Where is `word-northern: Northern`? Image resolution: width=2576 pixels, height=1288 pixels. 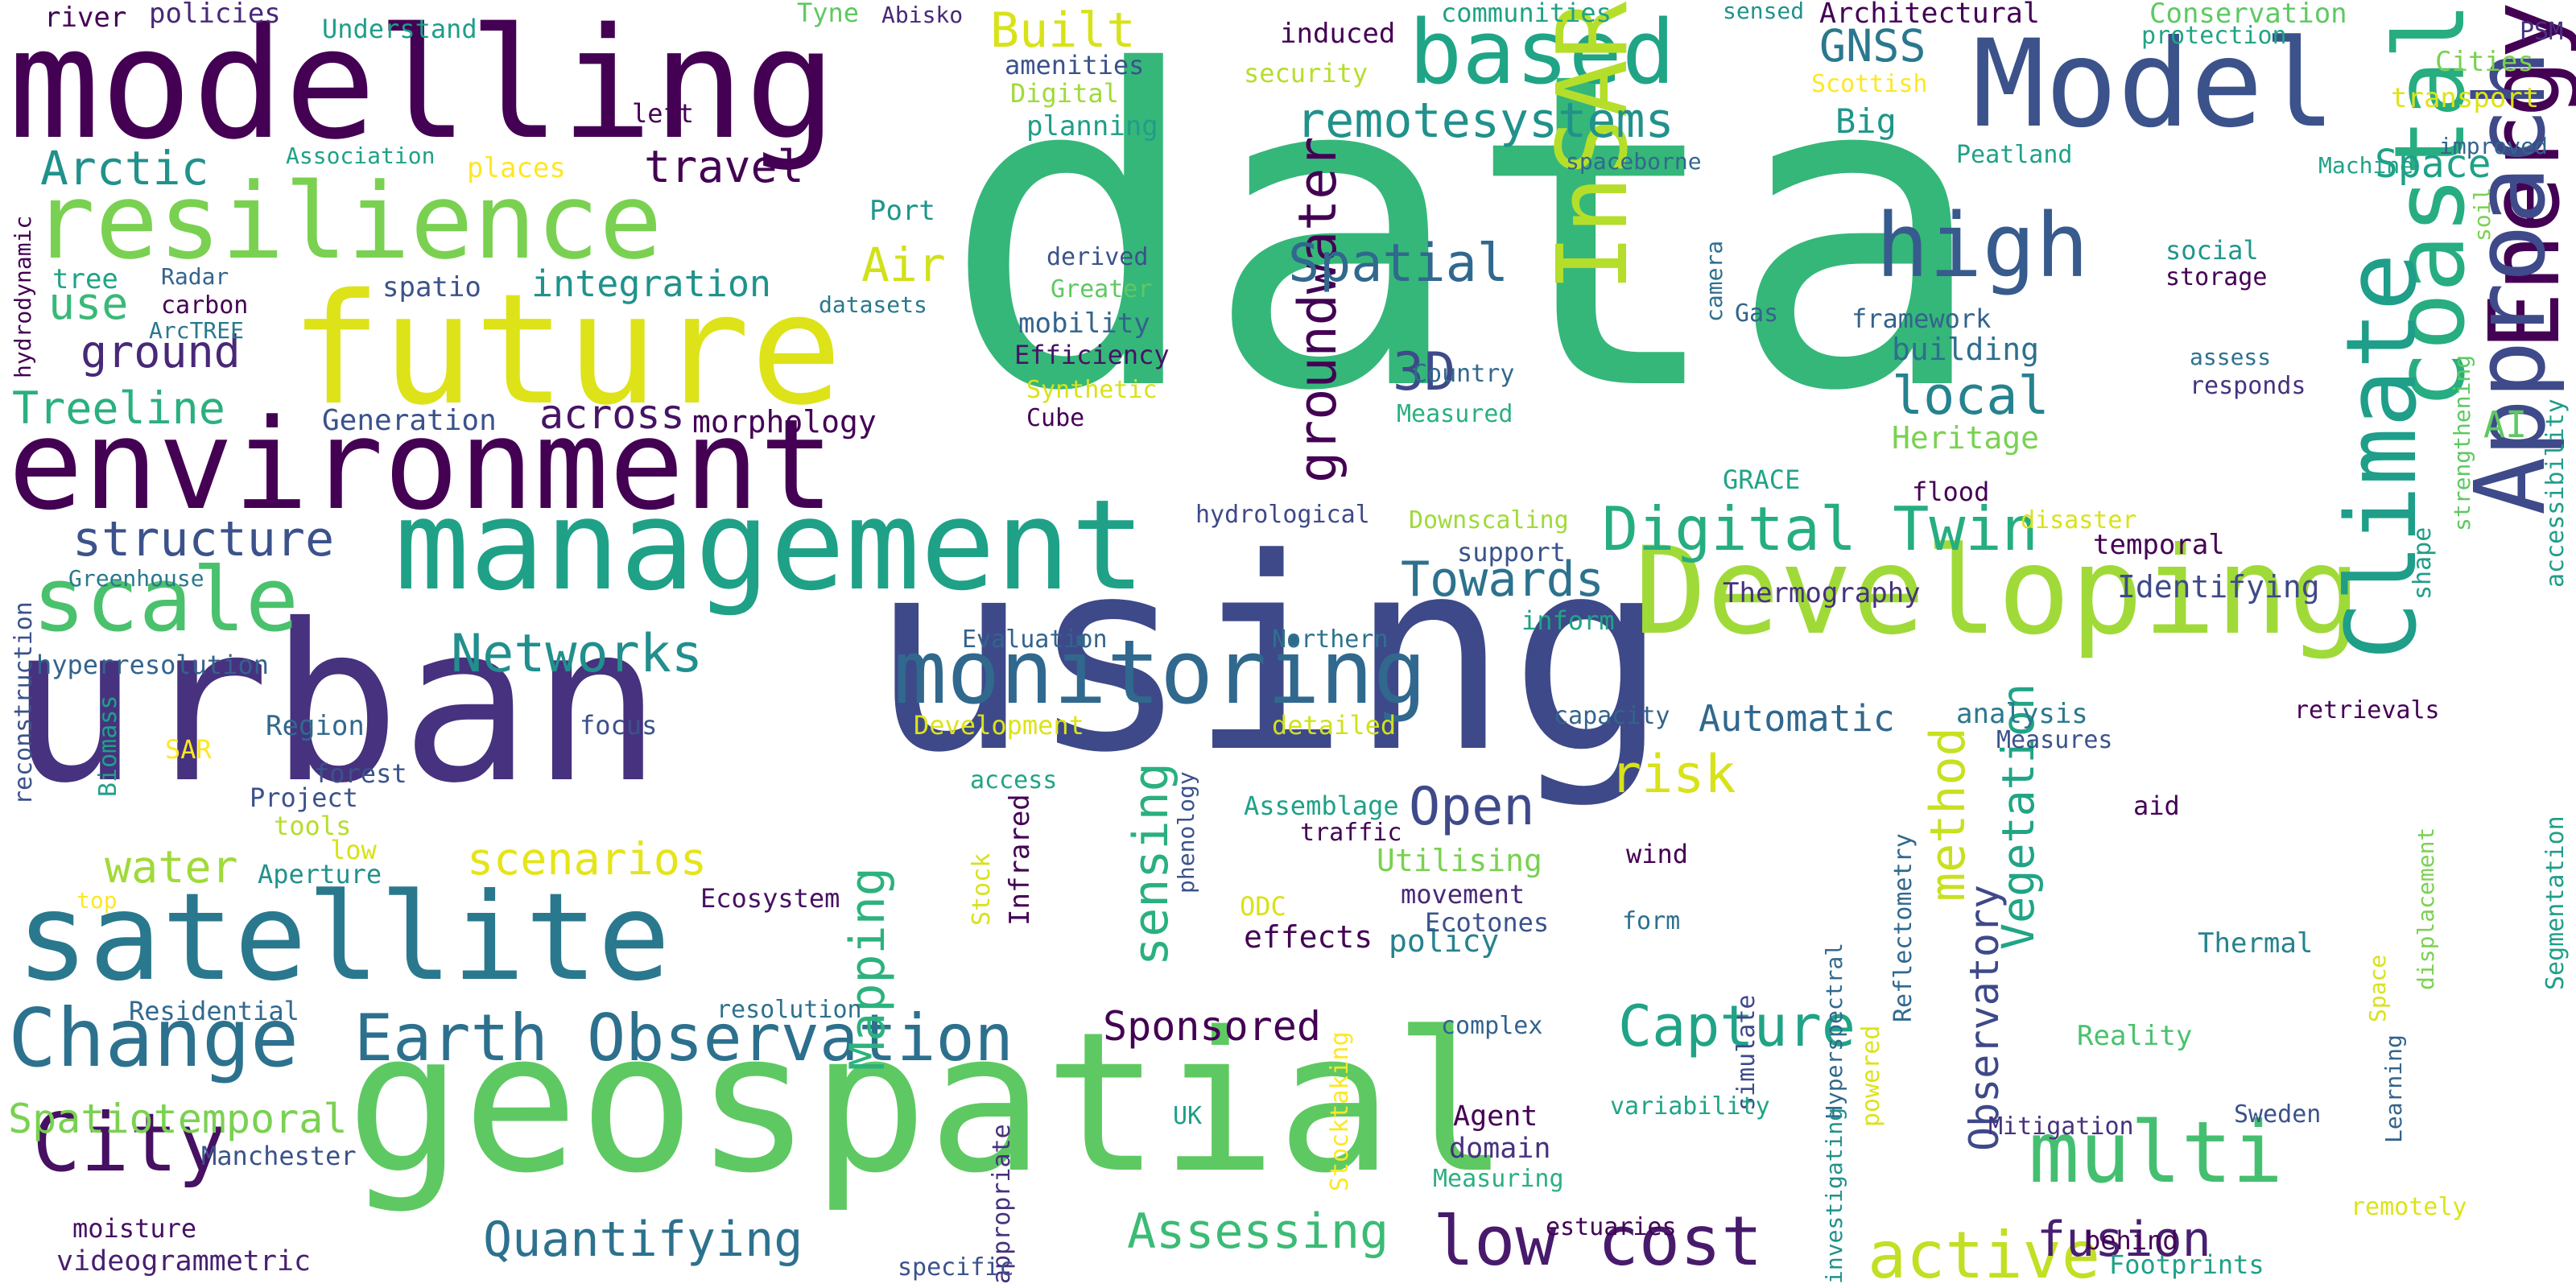 word-northern: Northern is located at coordinates (1330, 639).